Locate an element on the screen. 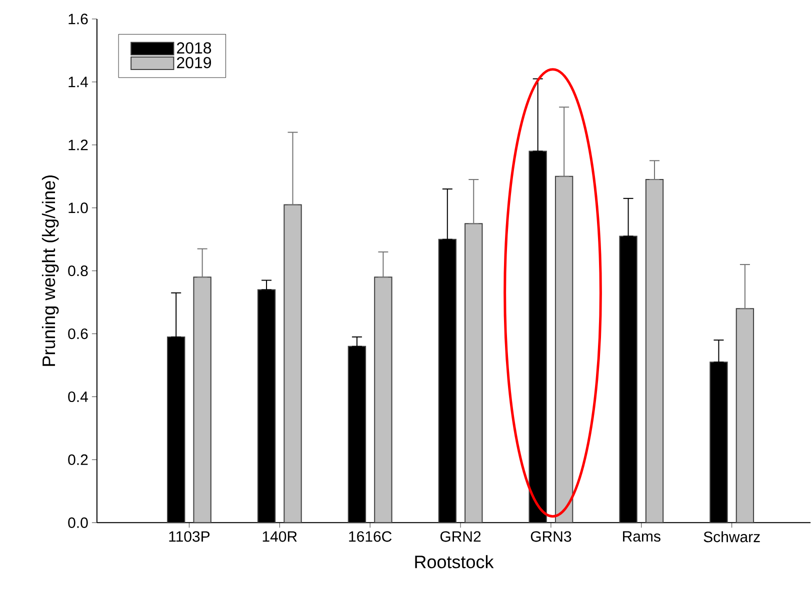 The height and width of the screenshot is (609, 811). y-tick-label: 0.4 is located at coordinates (78, 397).